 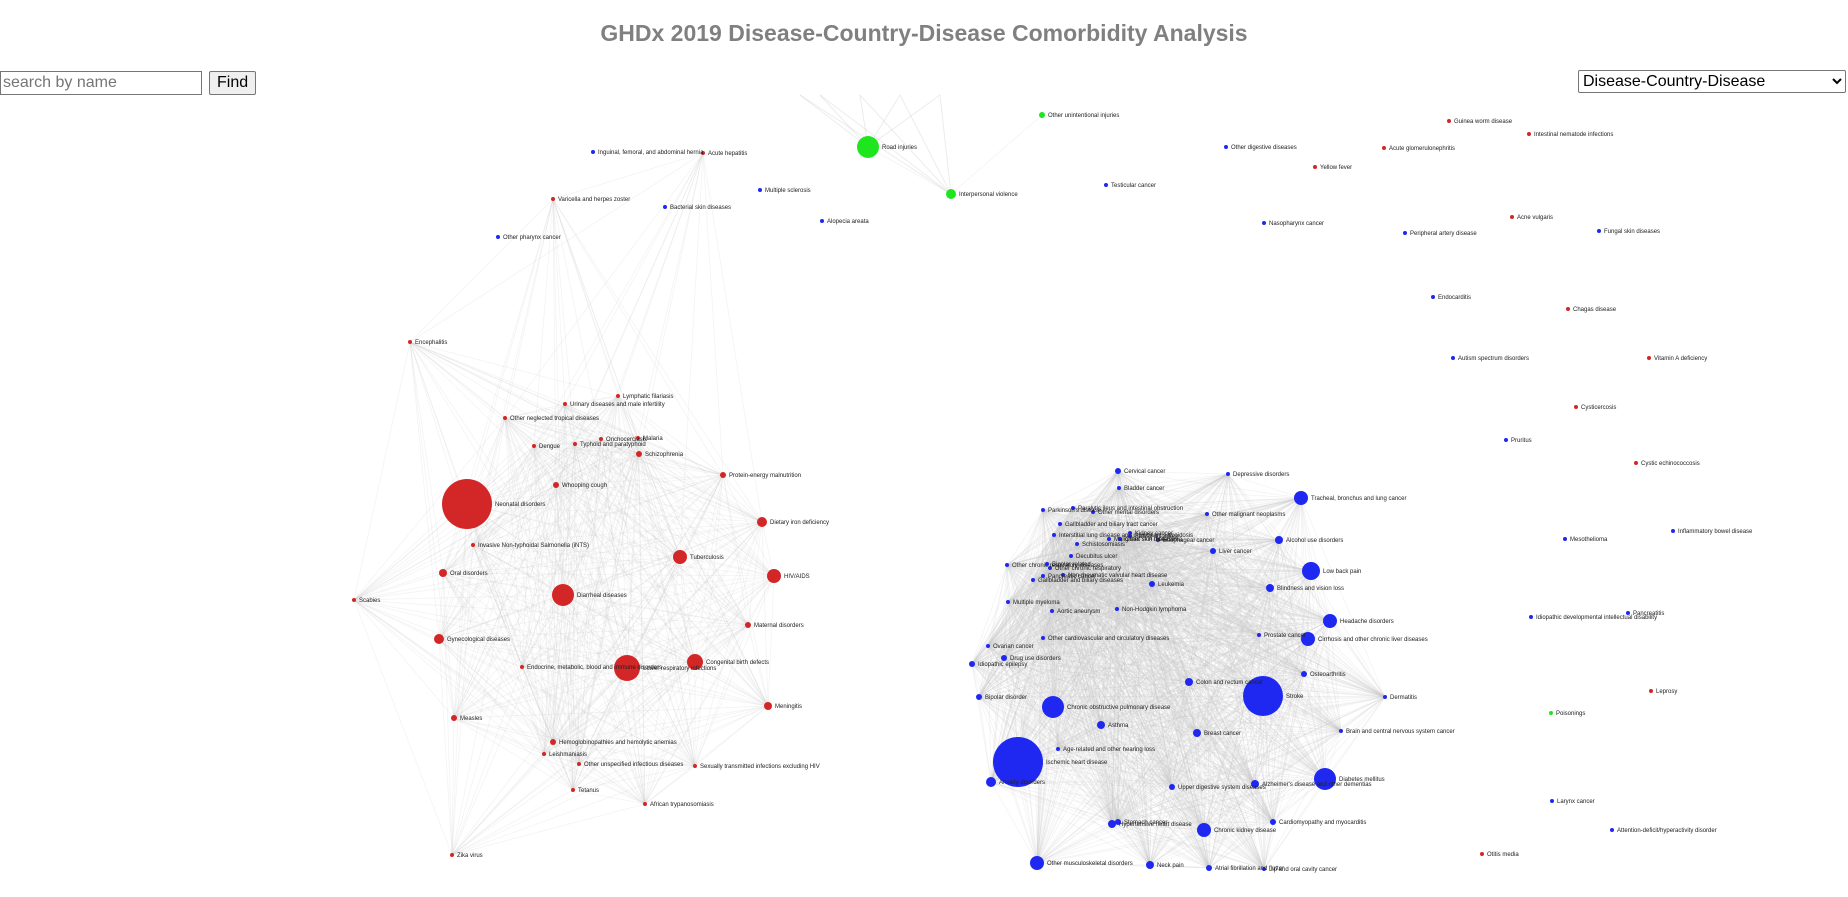 I want to click on search-input, so click(x=101, y=83).